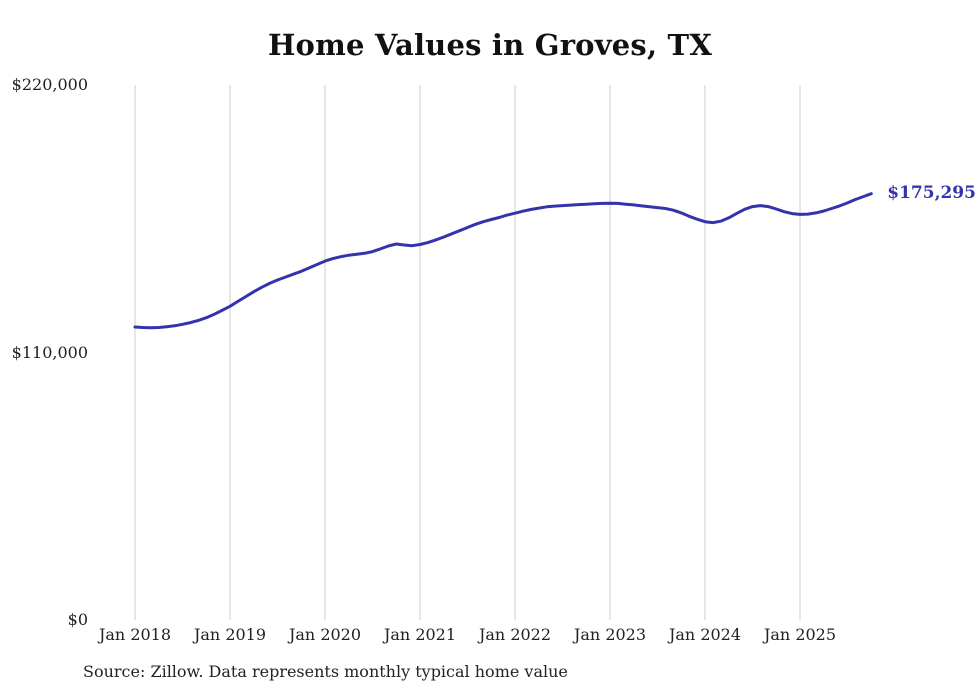  I want to click on x-tick-label: Jan 2020, so click(325, 634).